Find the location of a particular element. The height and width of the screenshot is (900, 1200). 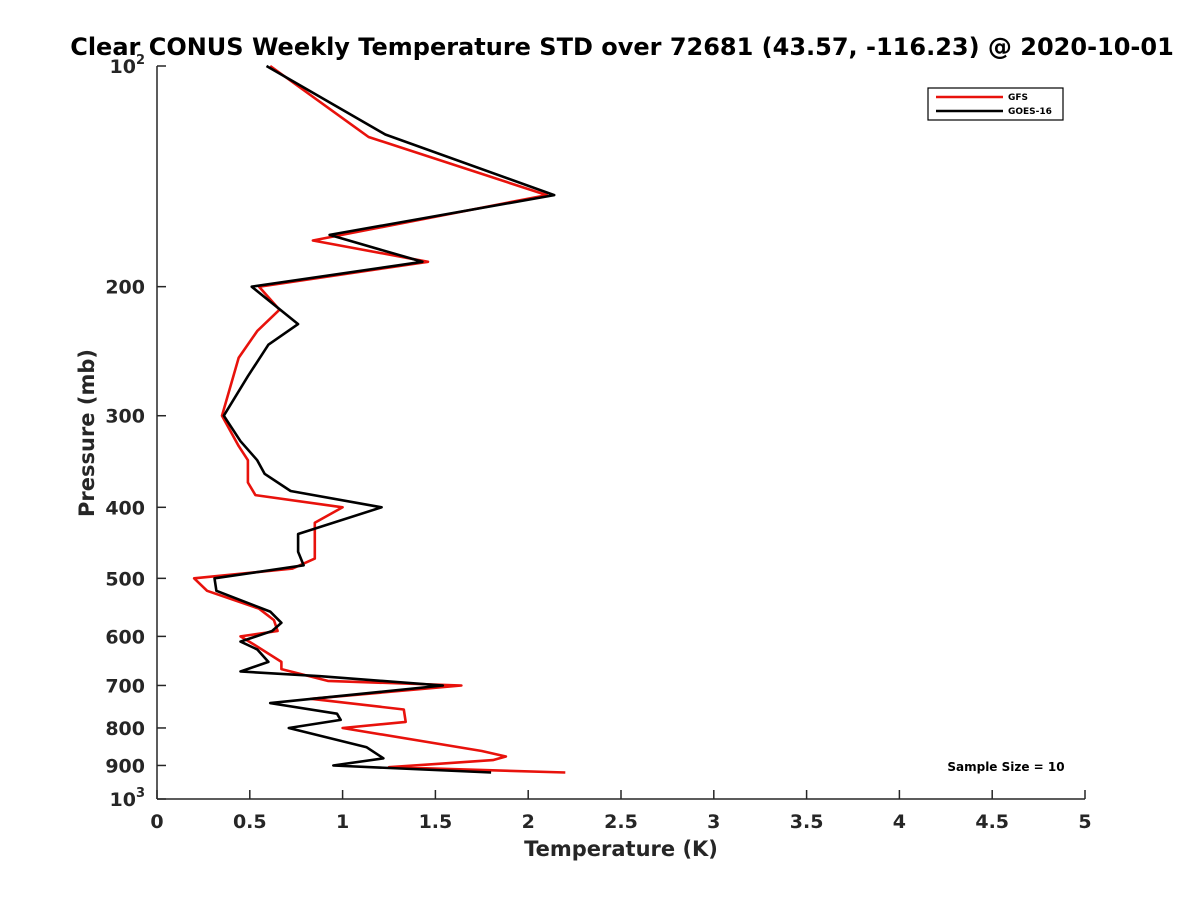

y-tick-label: 400 is located at coordinates (125, 508).